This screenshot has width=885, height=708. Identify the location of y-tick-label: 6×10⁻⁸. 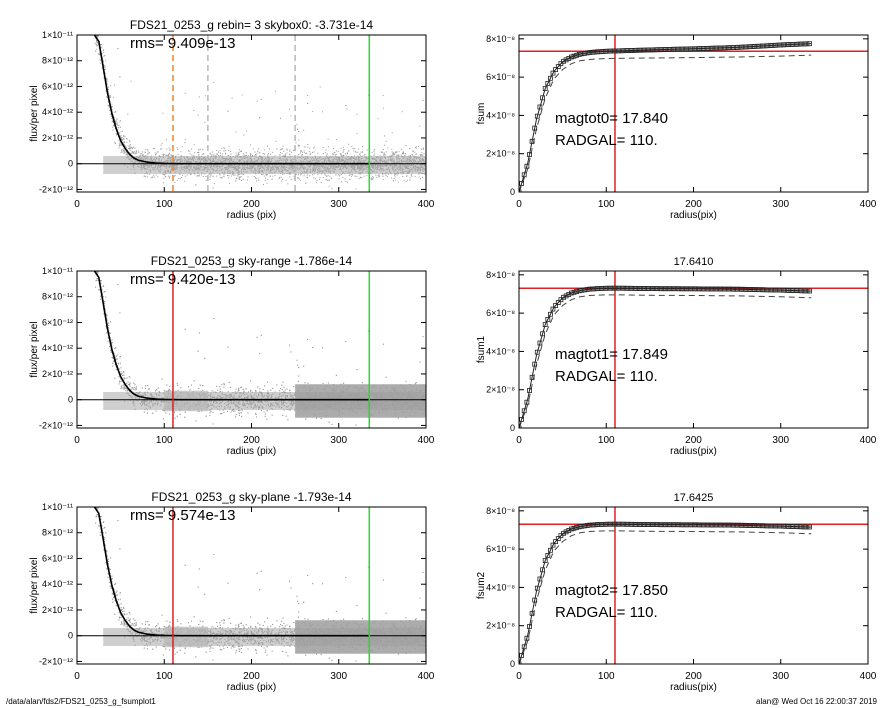
(500, 77).